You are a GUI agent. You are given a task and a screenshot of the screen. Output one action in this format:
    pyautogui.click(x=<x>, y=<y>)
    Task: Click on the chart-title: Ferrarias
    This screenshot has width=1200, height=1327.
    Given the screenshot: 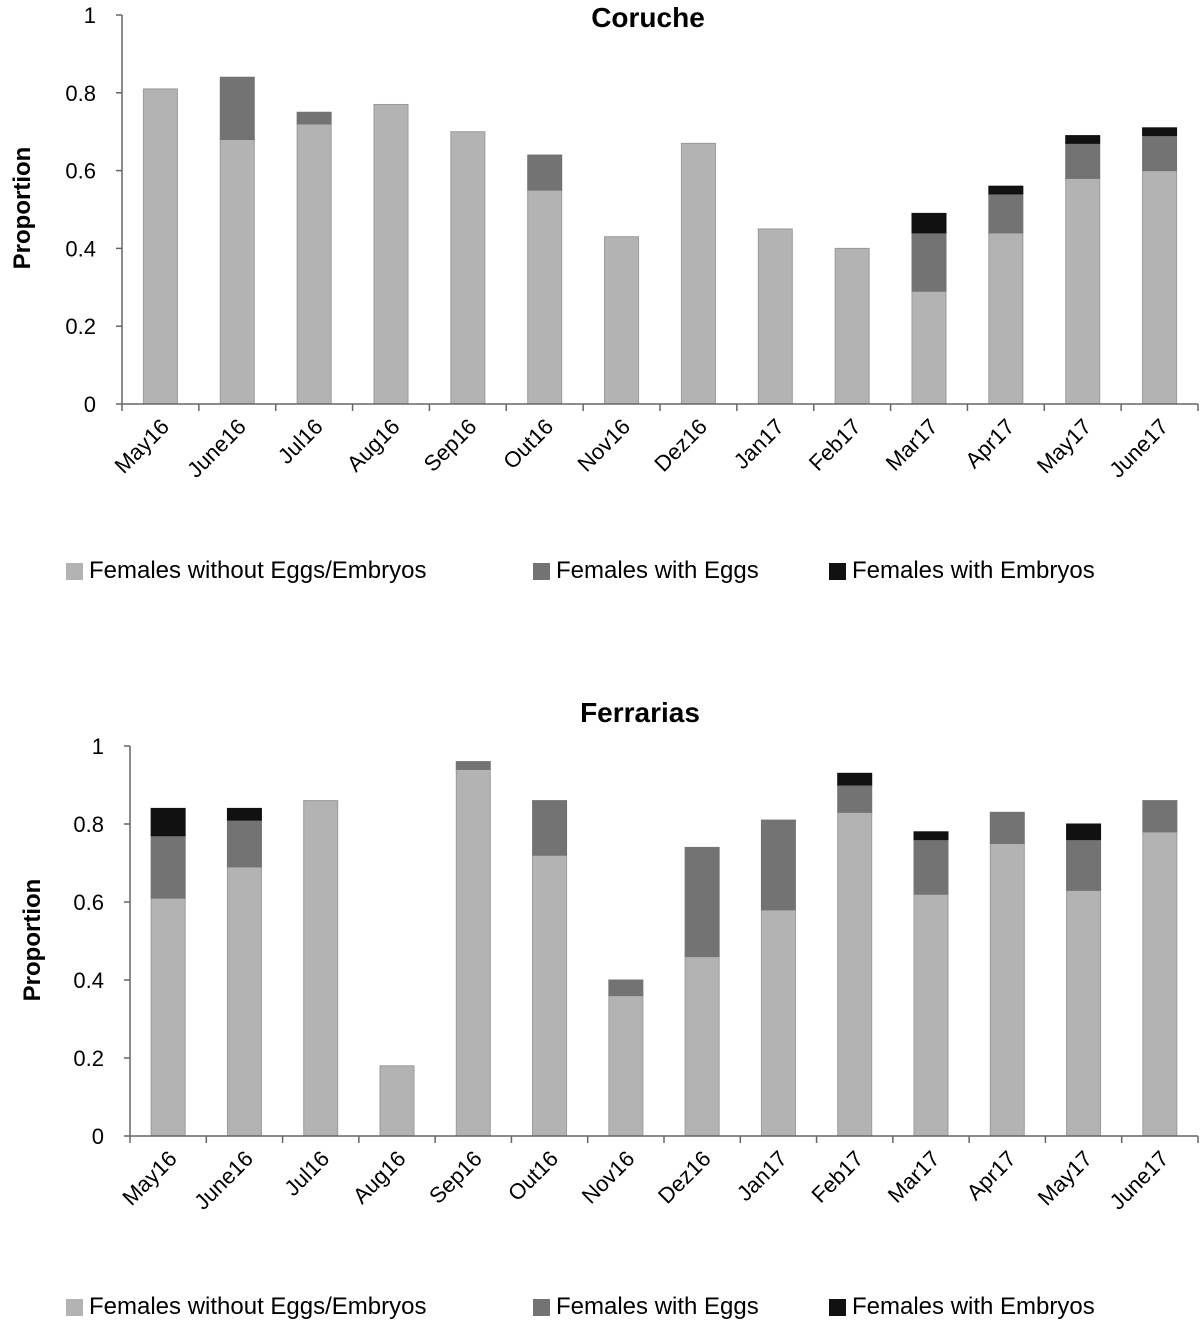 What is the action you would take?
    pyautogui.click(x=640, y=712)
    